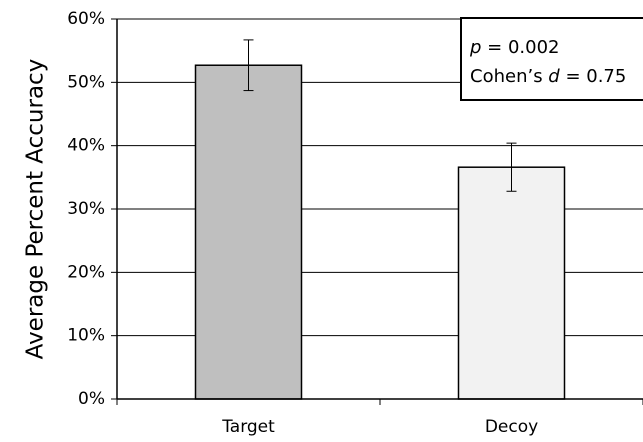 This screenshot has height=442, width=643. Describe the element at coordinates (520, 47) in the screenshot. I see `p-value: = 0.002` at that location.